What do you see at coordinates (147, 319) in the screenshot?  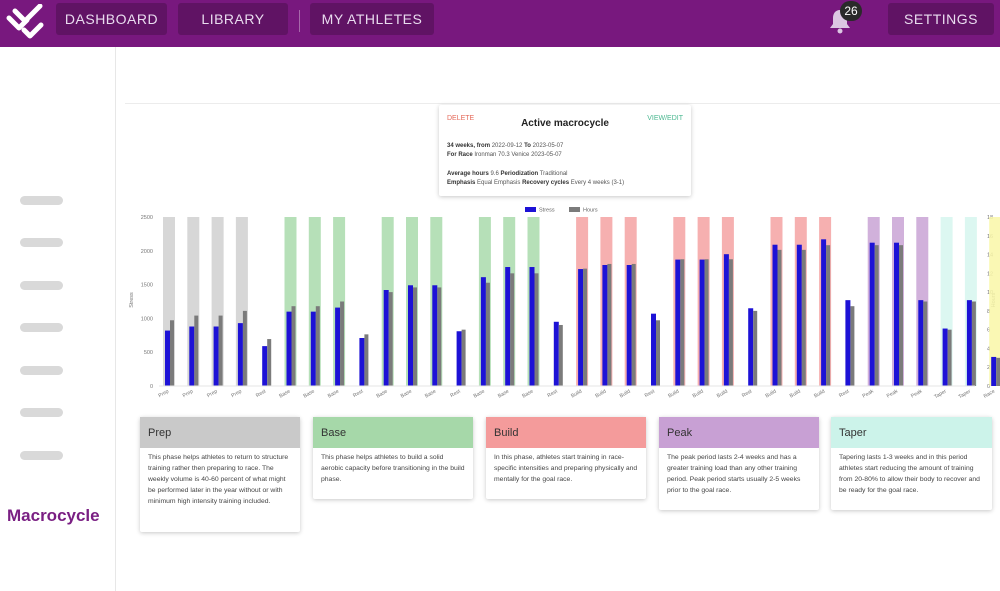 I see `y-tick-left: 1000` at bounding box center [147, 319].